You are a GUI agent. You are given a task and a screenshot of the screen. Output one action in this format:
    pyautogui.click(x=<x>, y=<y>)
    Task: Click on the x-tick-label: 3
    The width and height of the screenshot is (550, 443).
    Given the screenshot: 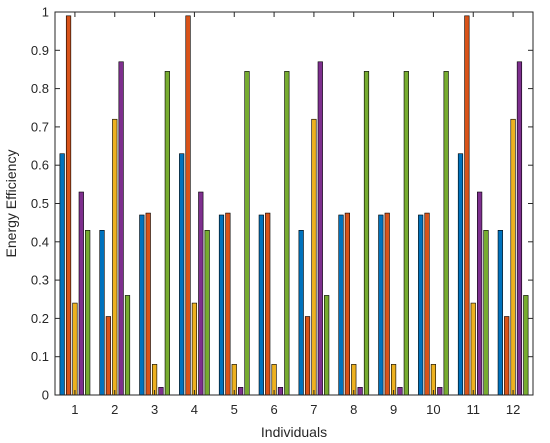 What is the action you would take?
    pyautogui.click(x=154, y=409)
    